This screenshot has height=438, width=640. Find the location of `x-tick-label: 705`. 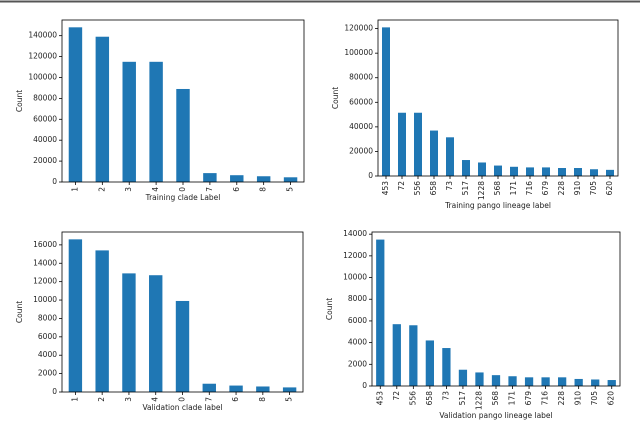

x-tick-label: 705 is located at coordinates (593, 188).